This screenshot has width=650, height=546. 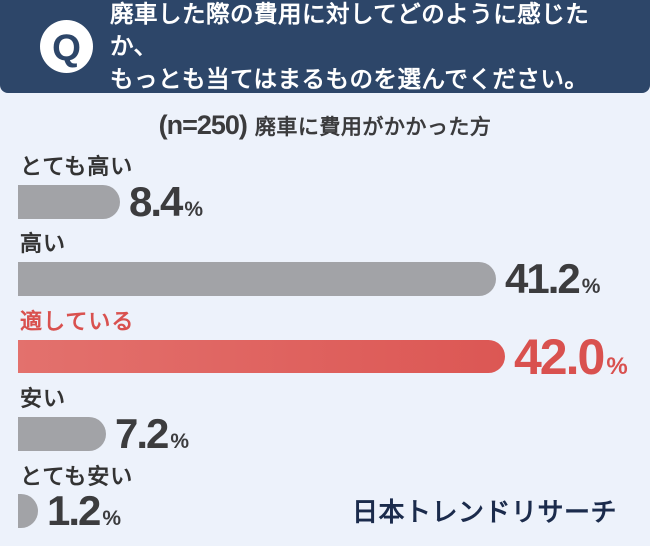 What do you see at coordinates (334, 499) in the screenshot?
I see `bar-row-very-cheap: とても安い 1.2%` at bounding box center [334, 499].